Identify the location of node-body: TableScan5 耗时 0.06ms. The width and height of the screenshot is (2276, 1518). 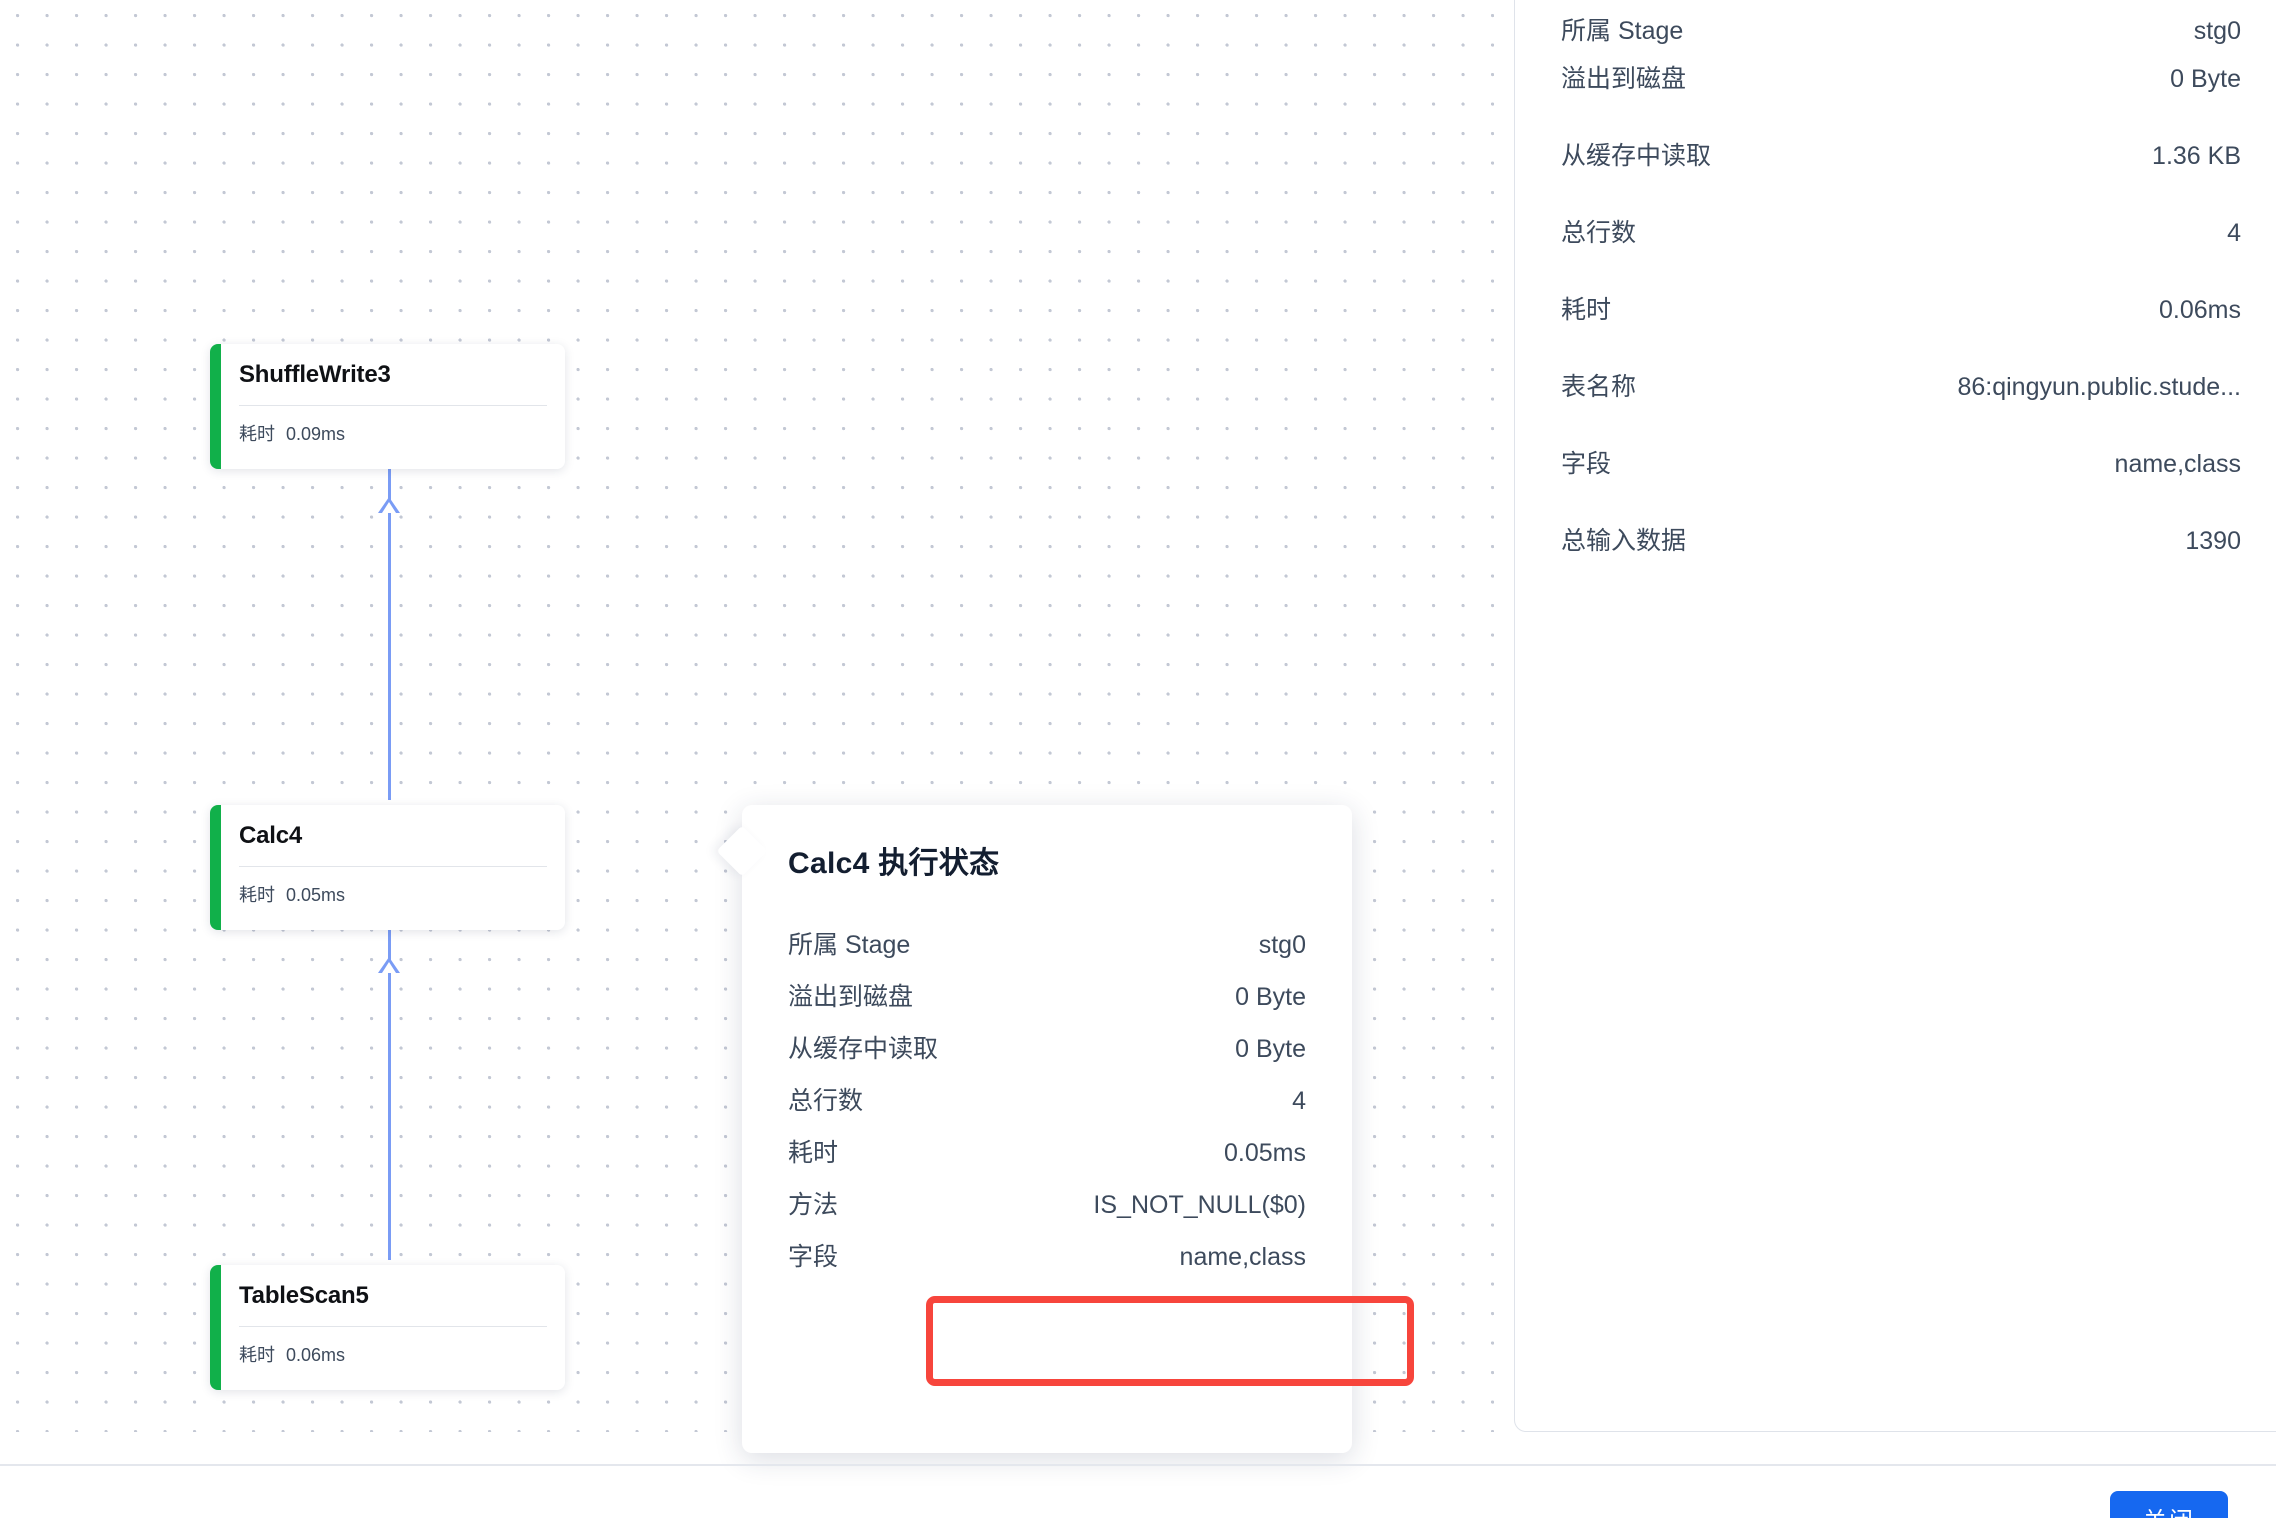
(393, 1327).